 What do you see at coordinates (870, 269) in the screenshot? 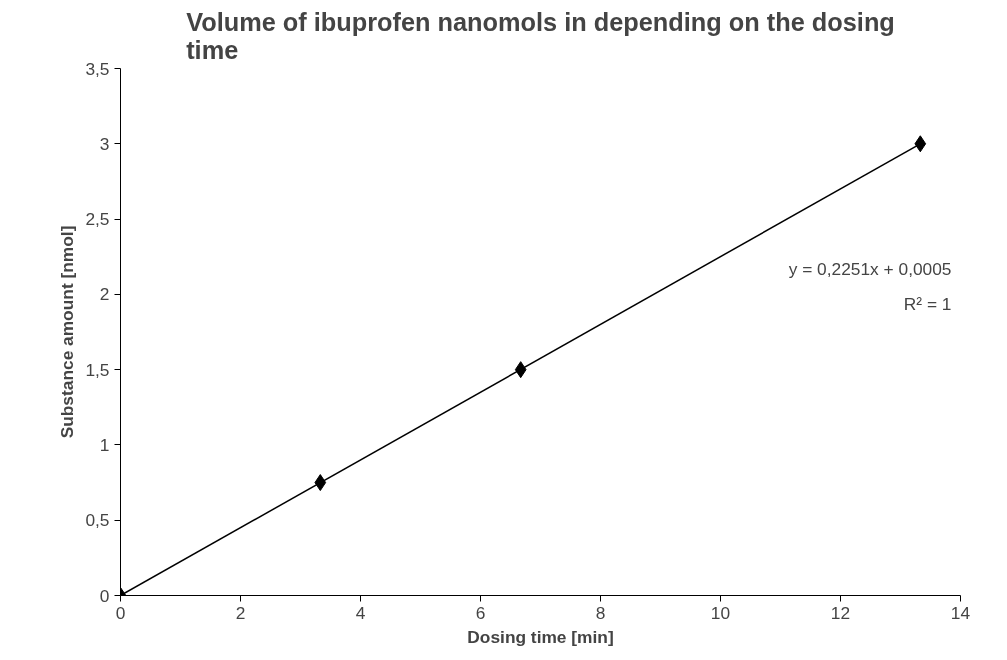
I see `annotation: y = 0,2251x + 0,0005` at bounding box center [870, 269].